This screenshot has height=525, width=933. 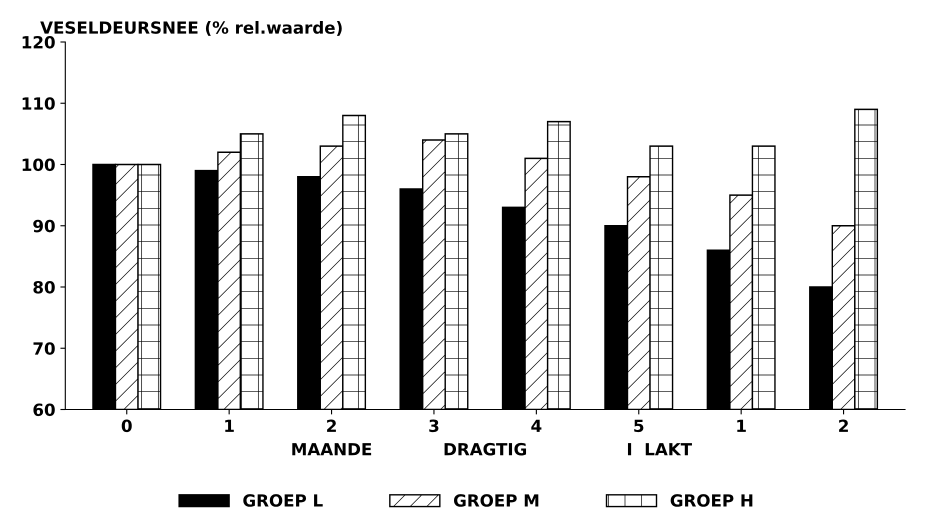 What do you see at coordinates (332, 449) in the screenshot?
I see `text: MAANDE` at bounding box center [332, 449].